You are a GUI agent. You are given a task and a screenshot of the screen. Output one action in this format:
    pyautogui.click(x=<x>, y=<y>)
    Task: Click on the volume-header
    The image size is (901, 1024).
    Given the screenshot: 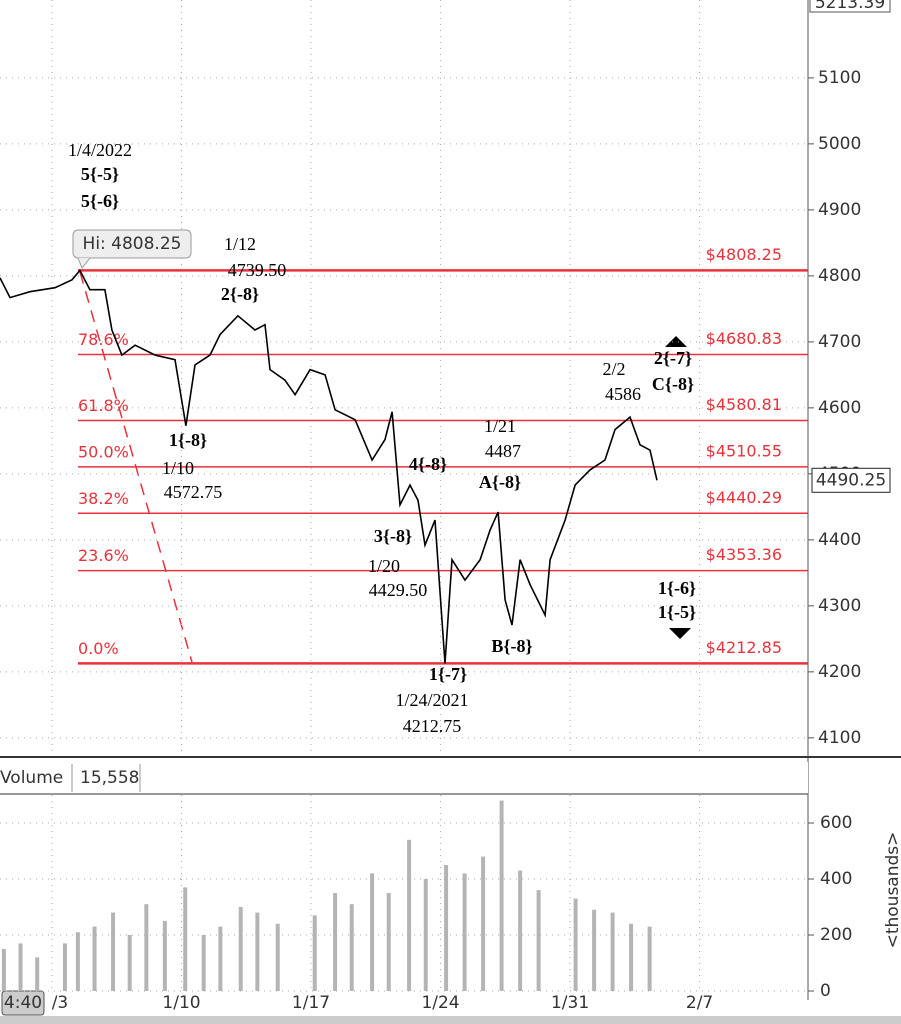 What is the action you would take?
    pyautogui.click(x=404, y=778)
    